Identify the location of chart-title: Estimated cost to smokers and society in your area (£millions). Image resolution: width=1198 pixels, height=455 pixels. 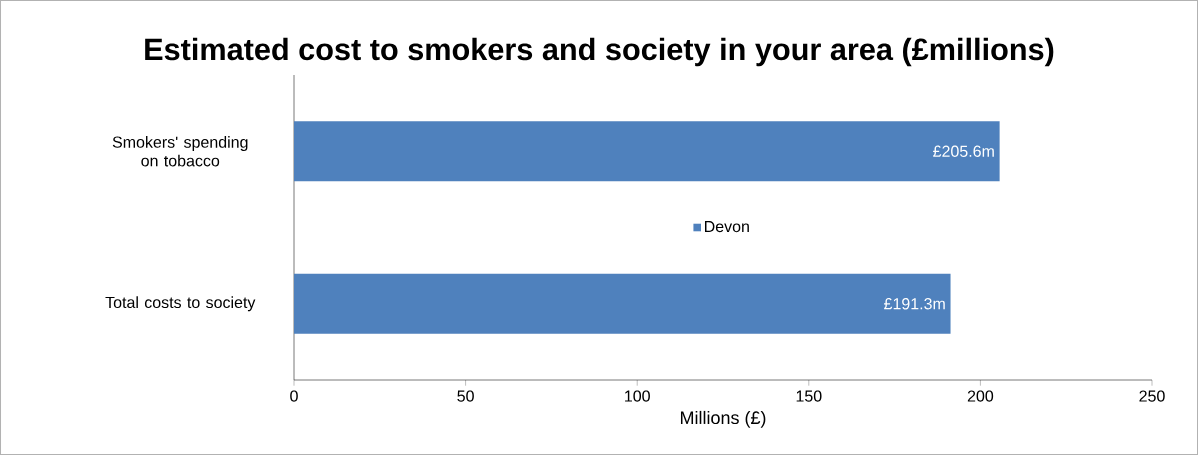
(599, 52).